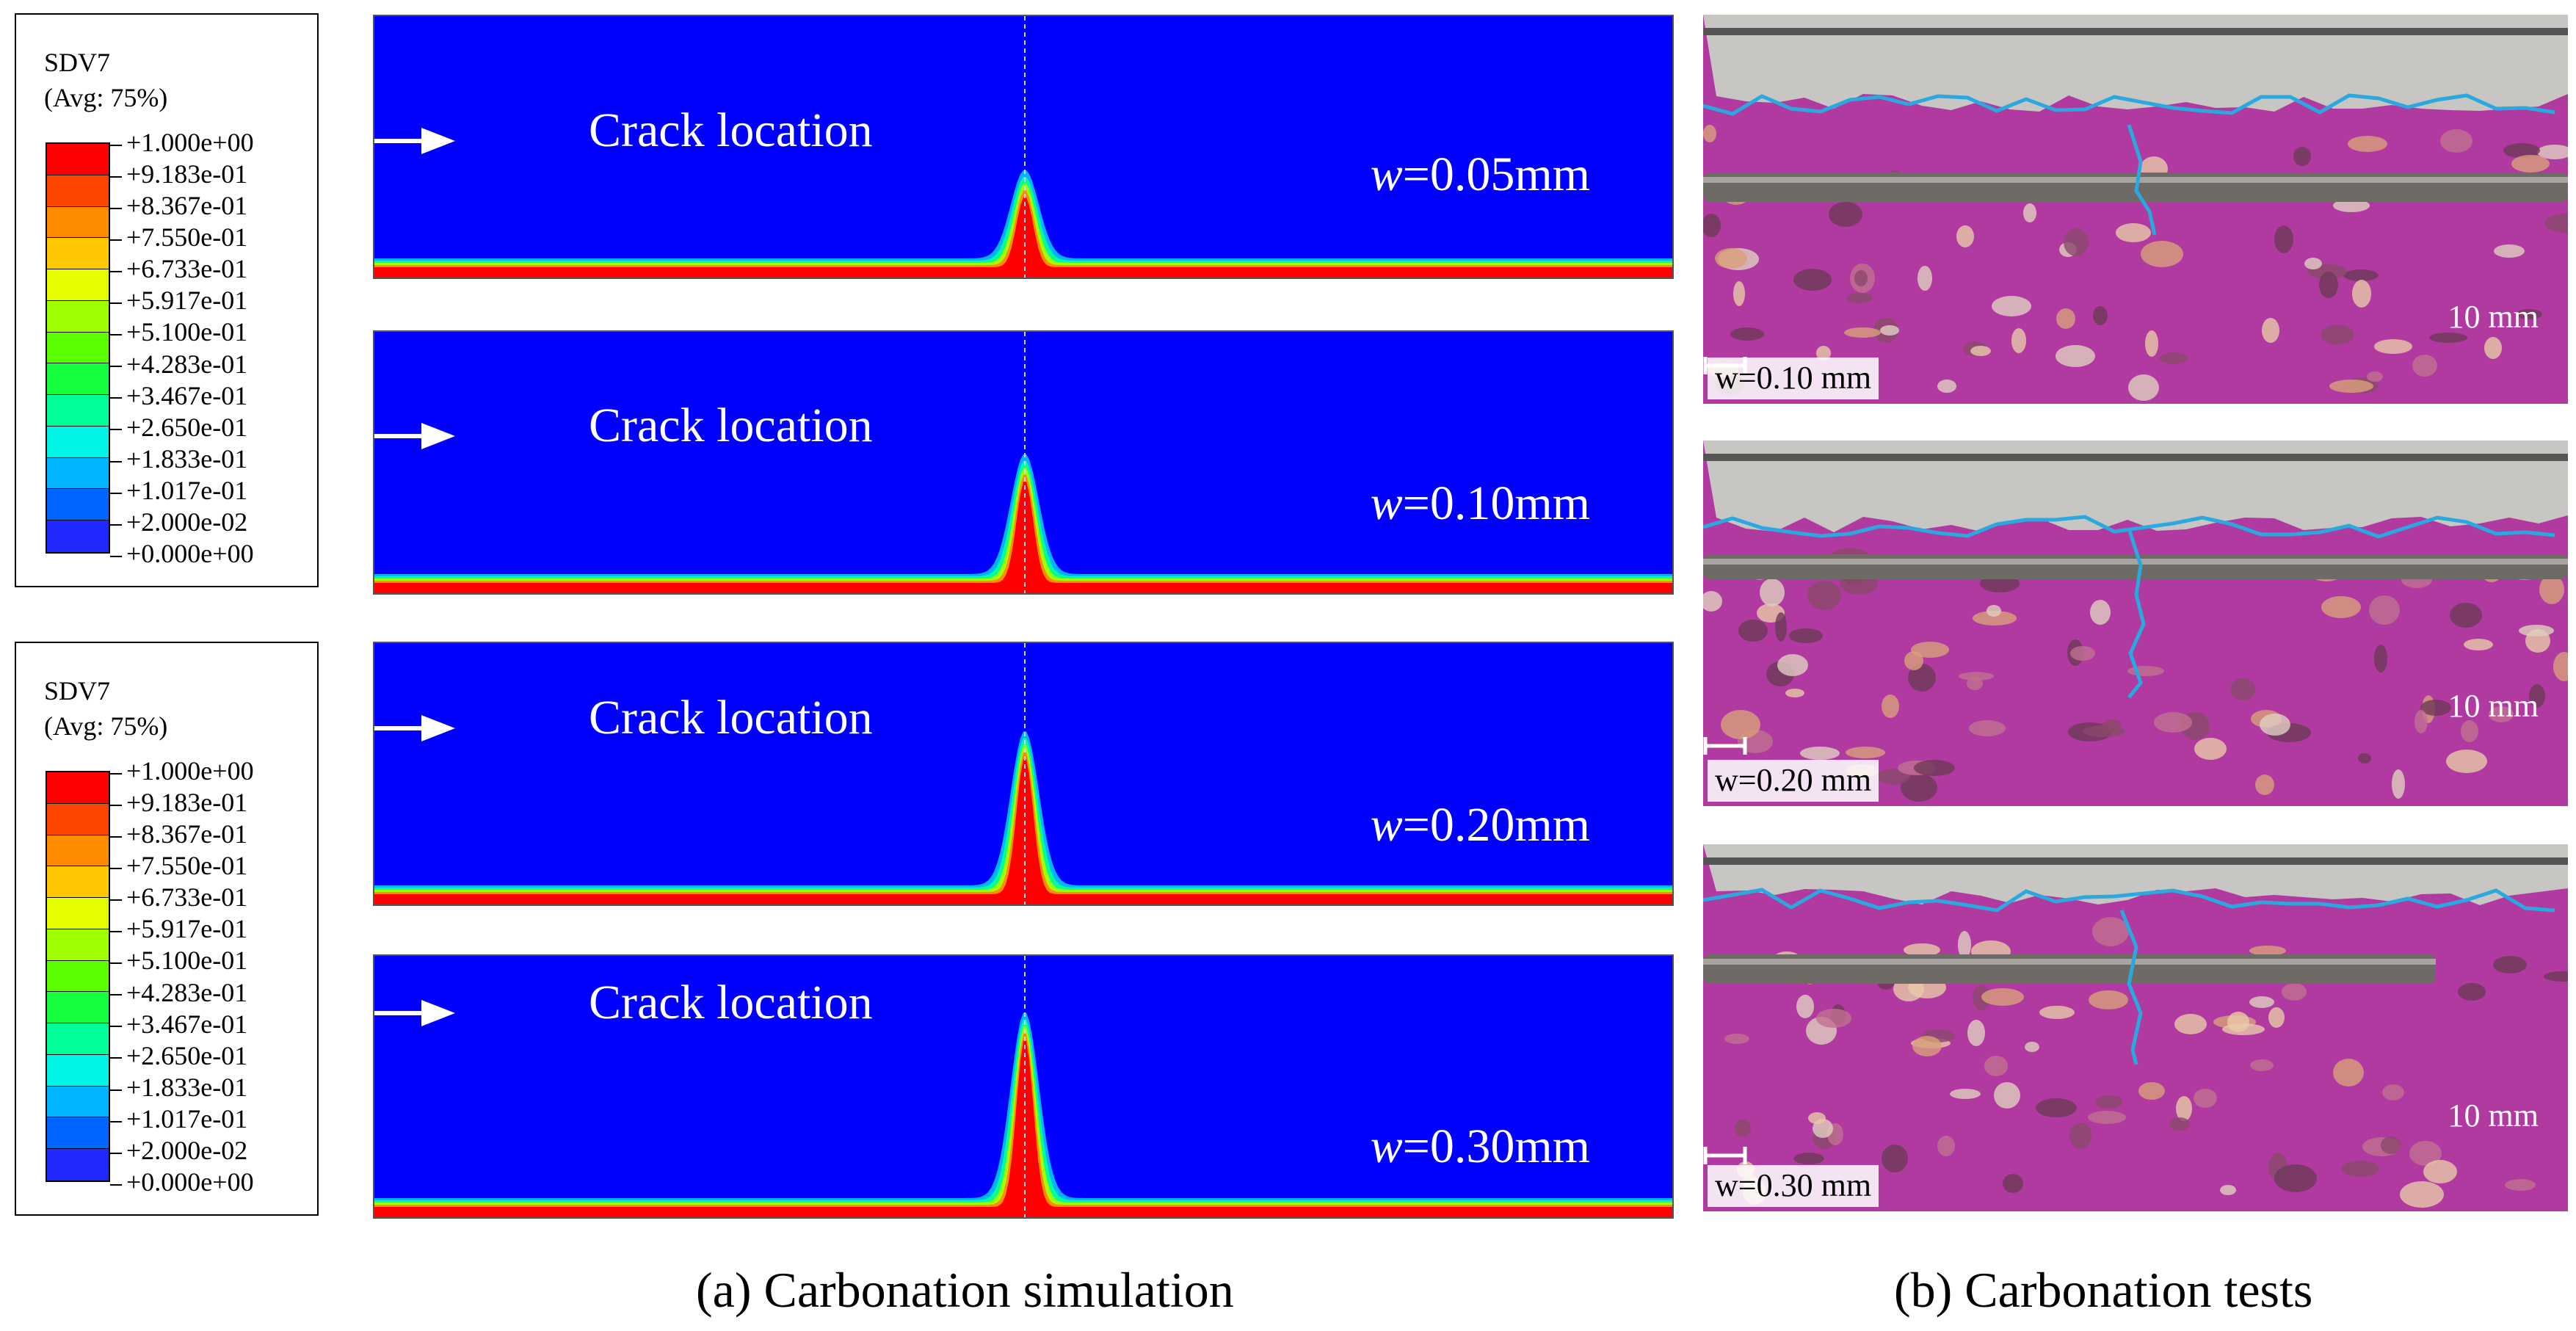 This screenshot has height=1331, width=2576. What do you see at coordinates (178, 1055) in the screenshot?
I see `legend-tick-label: +2.650e-01` at bounding box center [178, 1055].